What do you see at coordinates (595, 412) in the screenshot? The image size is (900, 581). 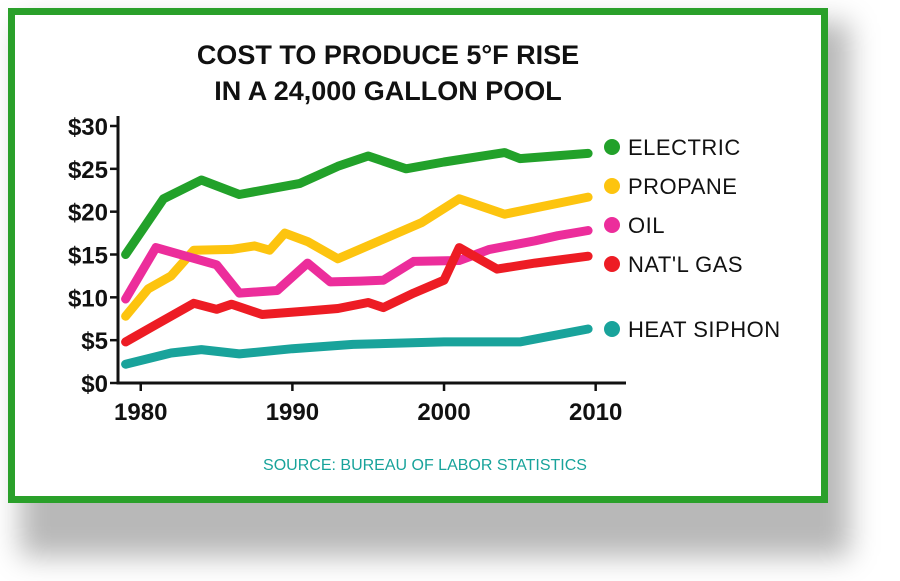 I see `x-tick-label: 2010` at bounding box center [595, 412].